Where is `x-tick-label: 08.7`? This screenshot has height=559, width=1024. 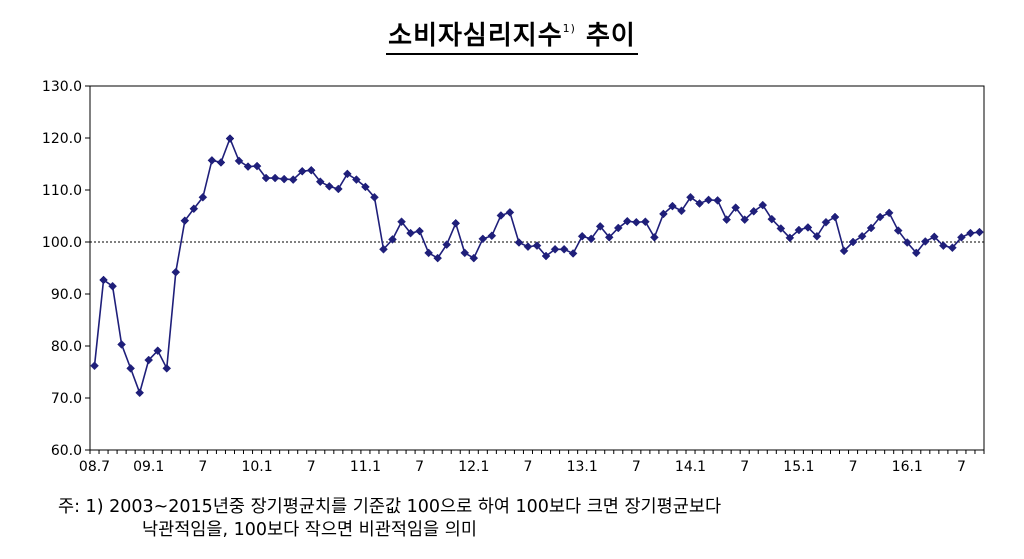 x-tick-label: 08.7 is located at coordinates (94, 467).